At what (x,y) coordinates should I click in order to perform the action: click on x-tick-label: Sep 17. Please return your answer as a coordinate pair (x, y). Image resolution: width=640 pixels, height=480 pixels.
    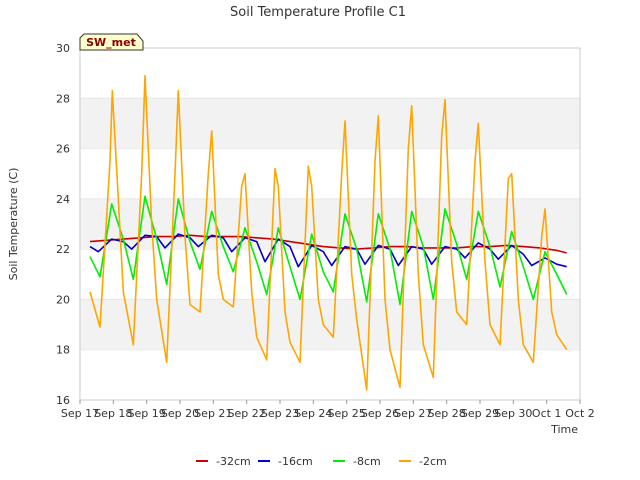
    Looking at the image, I should click on (80, 413).